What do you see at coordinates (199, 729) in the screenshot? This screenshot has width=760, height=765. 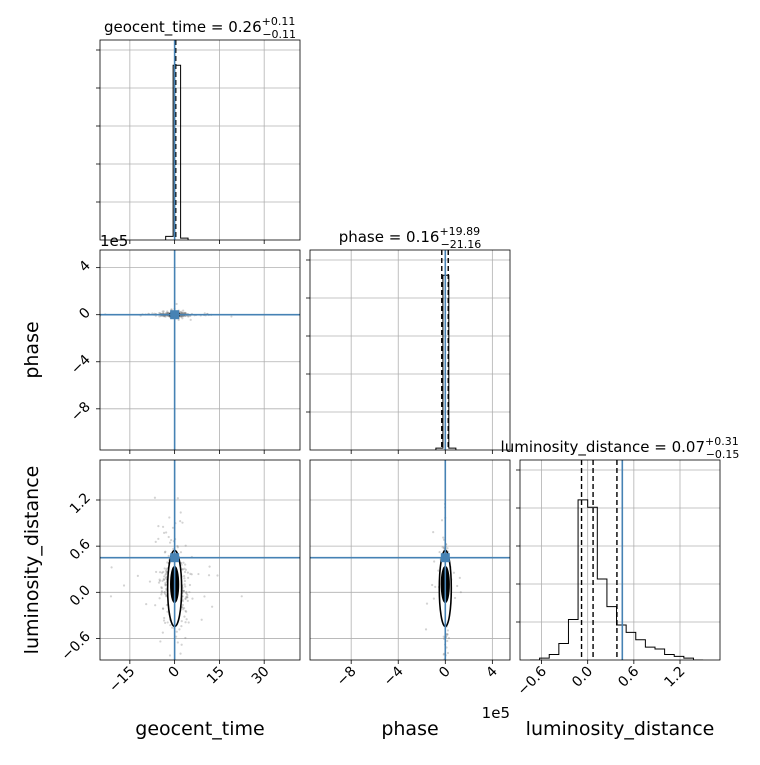 I see `xlabel-geocent_time: geocent_time` at bounding box center [199, 729].